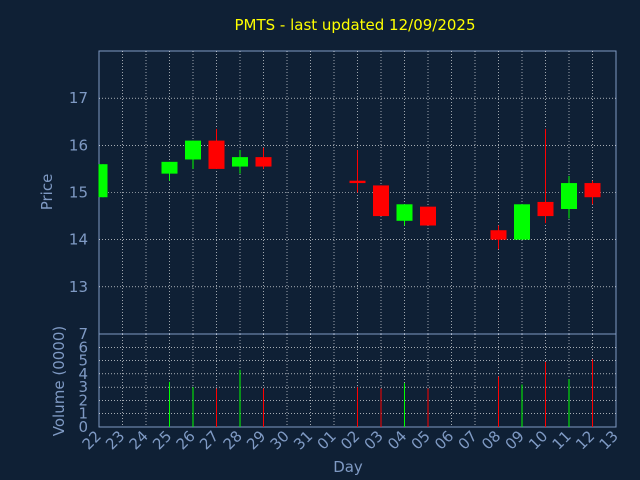 This screenshot has width=640, height=480. What do you see at coordinates (468, 440) in the screenshot?
I see `x-tick-label: 07` at bounding box center [468, 440].